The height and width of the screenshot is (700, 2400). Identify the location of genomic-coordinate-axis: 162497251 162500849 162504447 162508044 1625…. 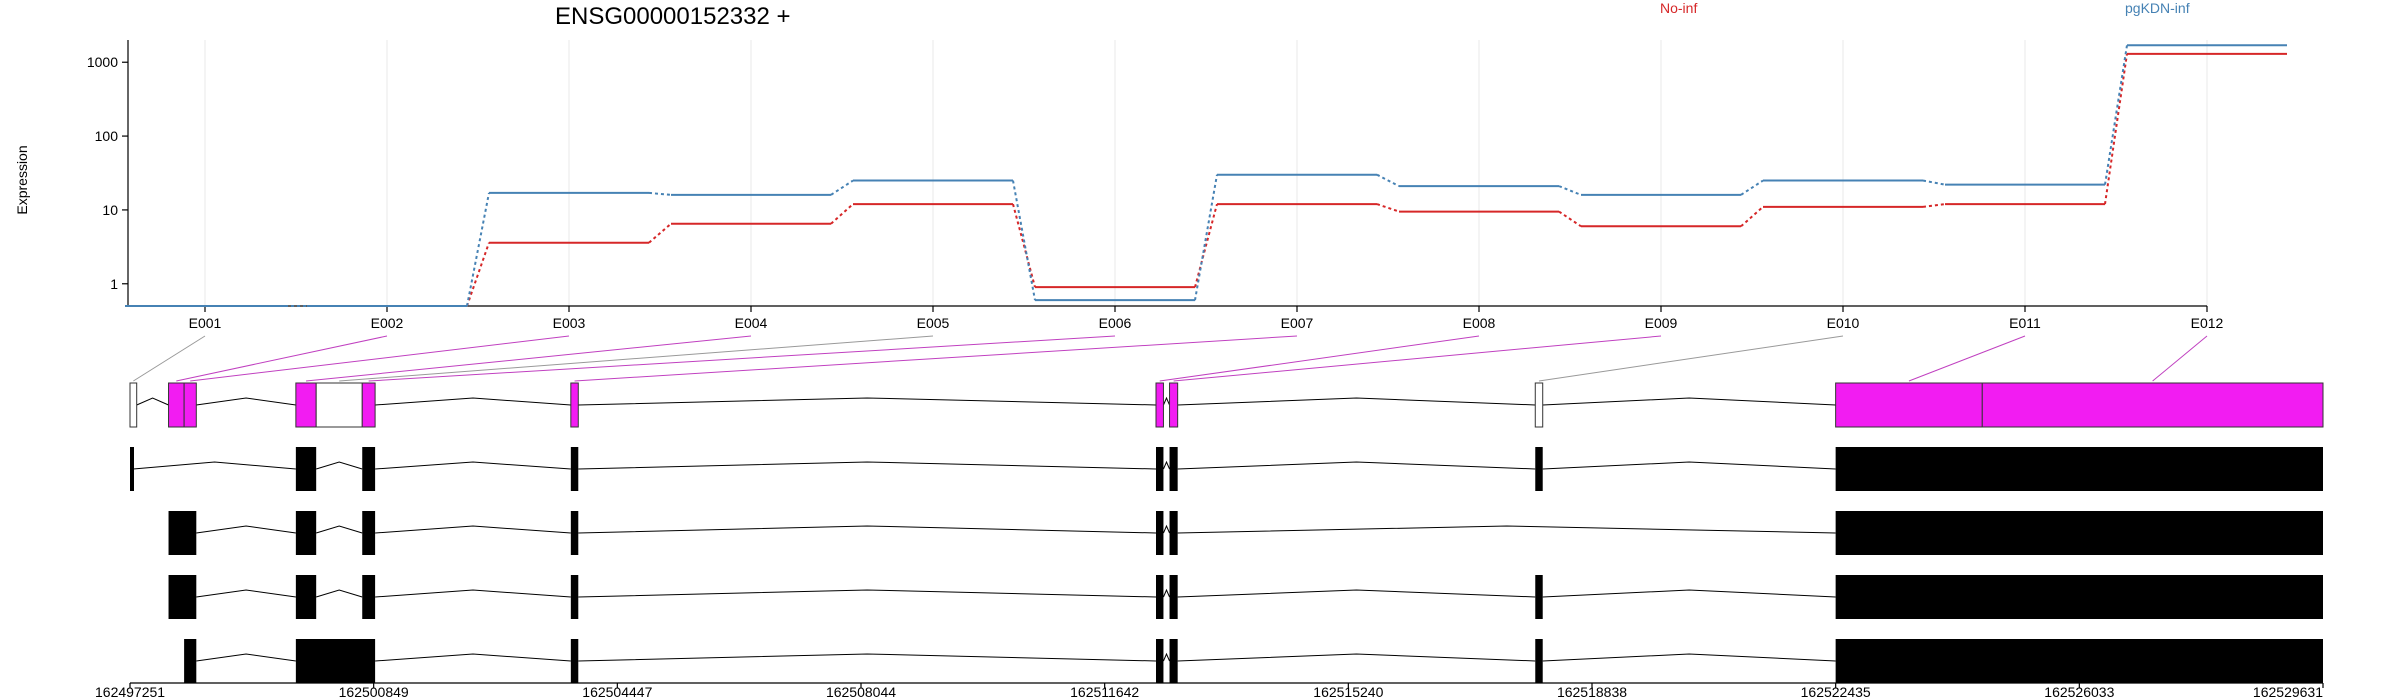
(1209, 691).